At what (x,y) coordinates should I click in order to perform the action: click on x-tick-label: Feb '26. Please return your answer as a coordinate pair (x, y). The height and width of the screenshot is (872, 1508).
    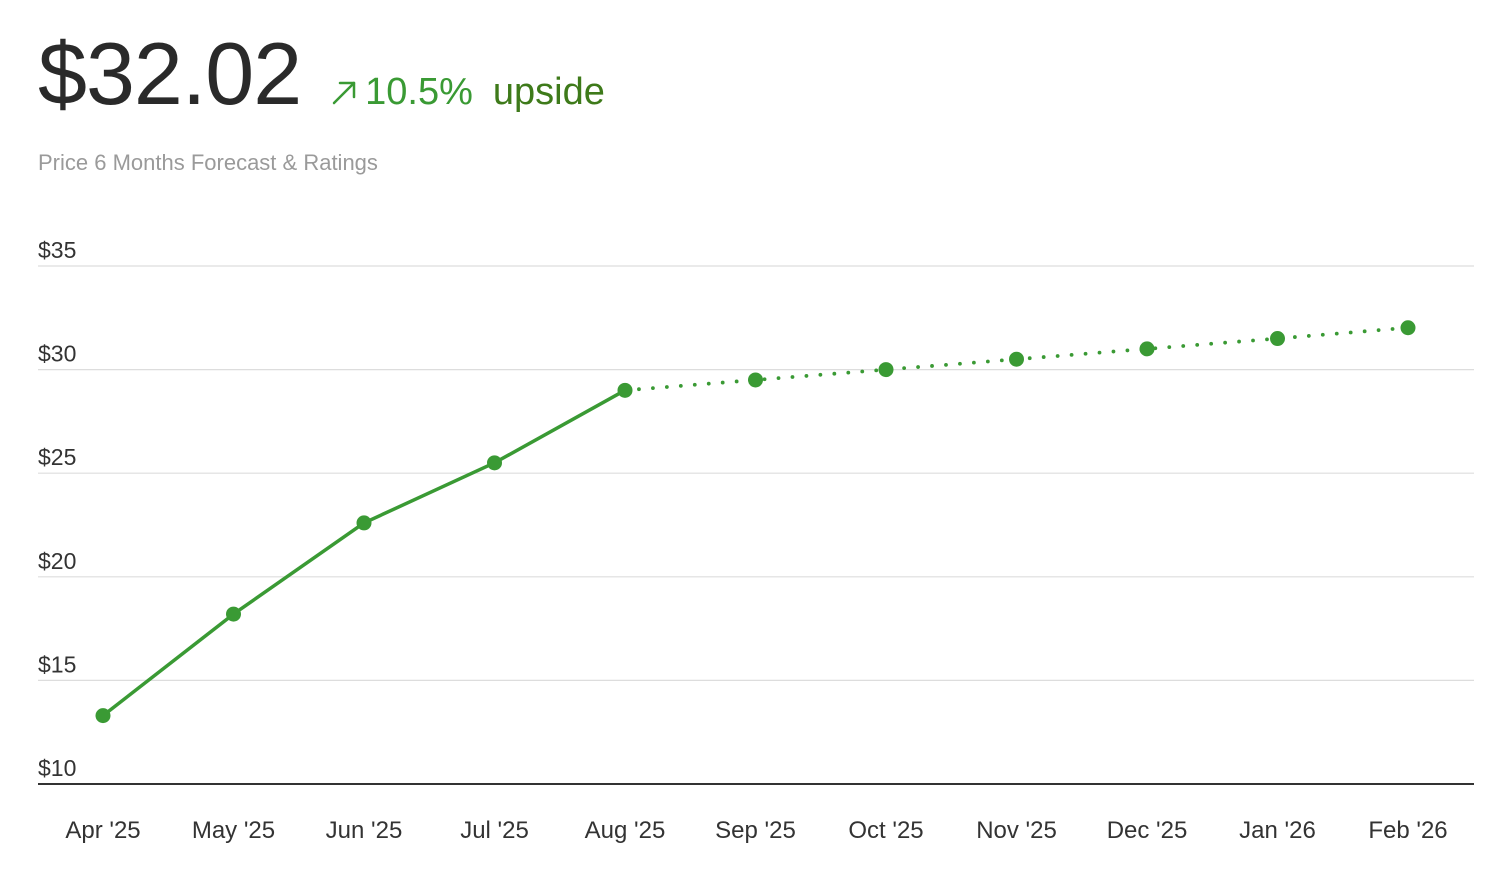
    Looking at the image, I should click on (1407, 830).